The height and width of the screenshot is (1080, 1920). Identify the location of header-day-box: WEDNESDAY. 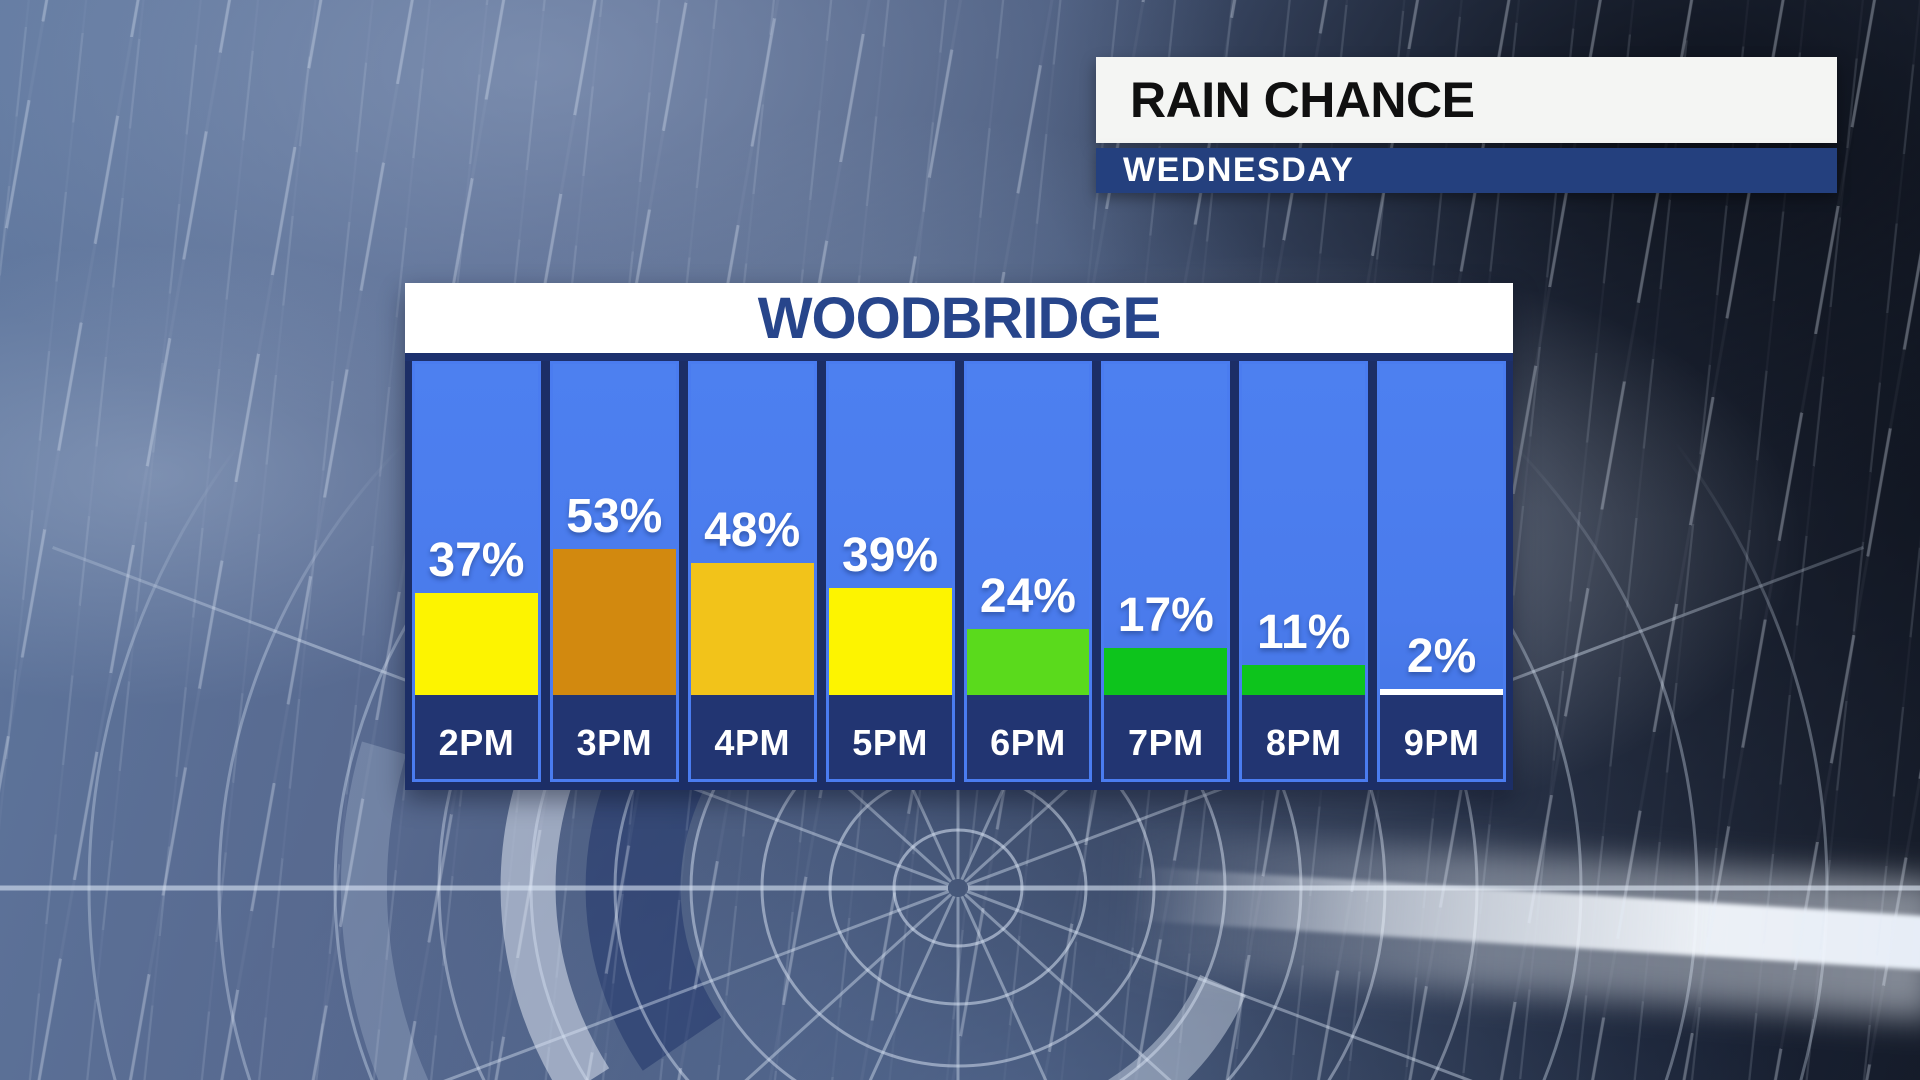
(1466, 170).